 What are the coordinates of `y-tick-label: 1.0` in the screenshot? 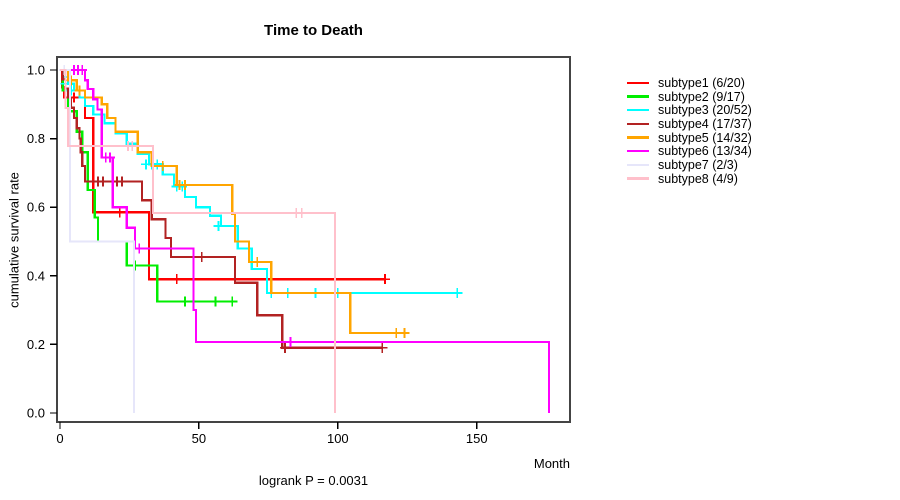 It's located at (36, 70).